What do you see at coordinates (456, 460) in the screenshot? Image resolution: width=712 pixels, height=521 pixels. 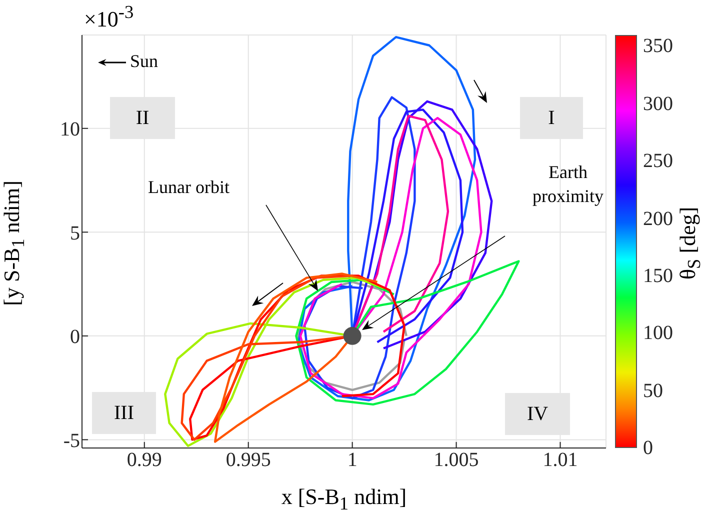 I see `x-tick-label: 1.005` at bounding box center [456, 460].